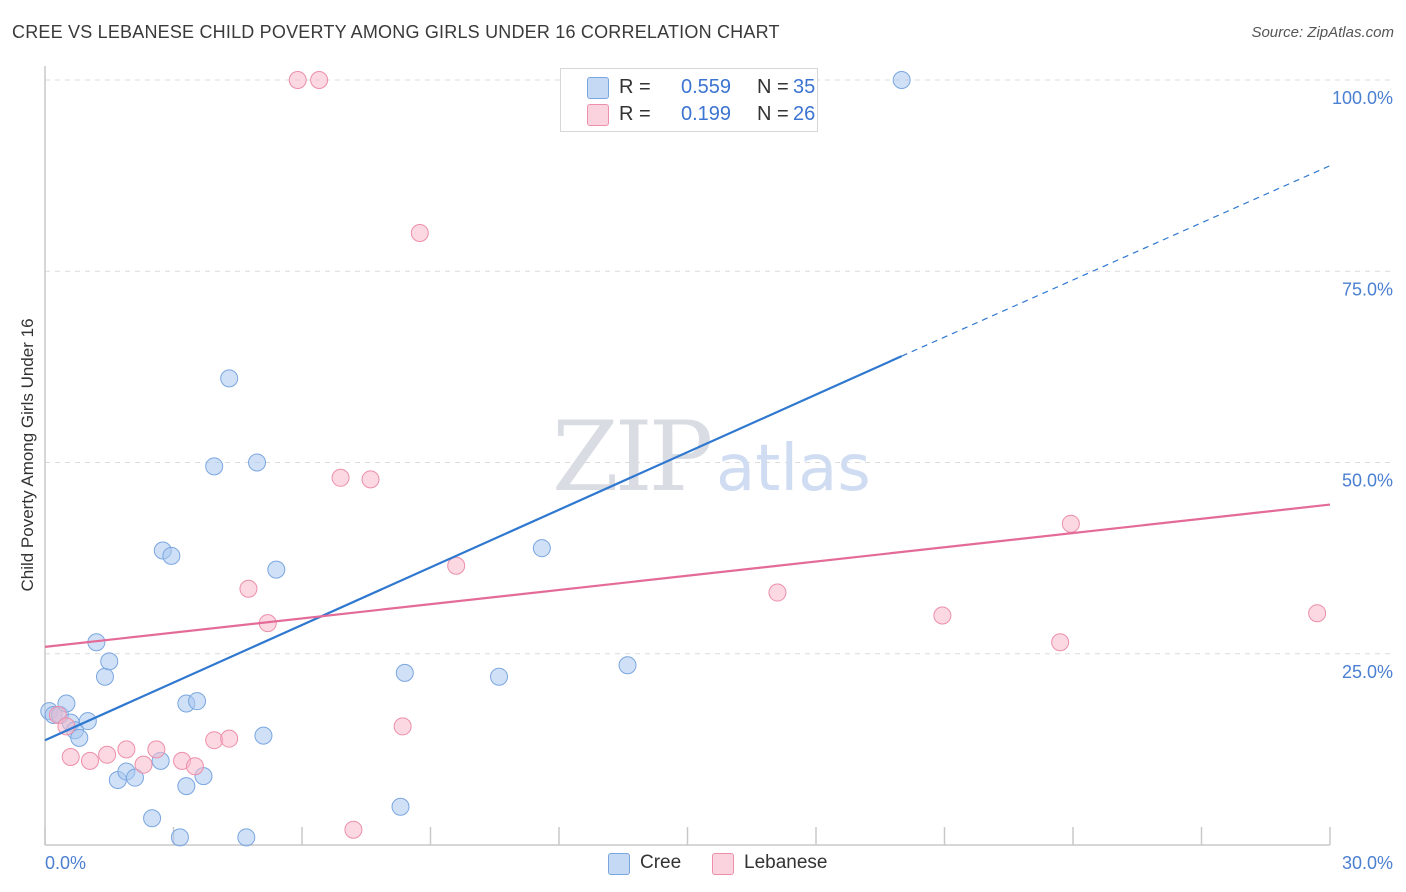 Image resolution: width=1406 pixels, height=892 pixels. Describe the element at coordinates (1367, 672) in the screenshot. I see `y-tick-label: 25.0%` at that location.